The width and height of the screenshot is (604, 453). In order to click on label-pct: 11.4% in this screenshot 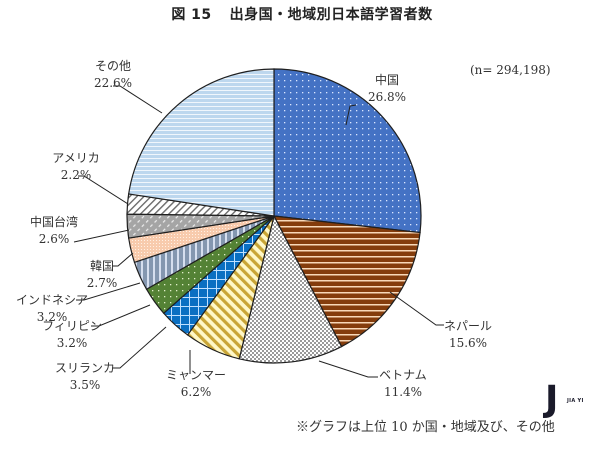, I will do `click(403, 392)`.